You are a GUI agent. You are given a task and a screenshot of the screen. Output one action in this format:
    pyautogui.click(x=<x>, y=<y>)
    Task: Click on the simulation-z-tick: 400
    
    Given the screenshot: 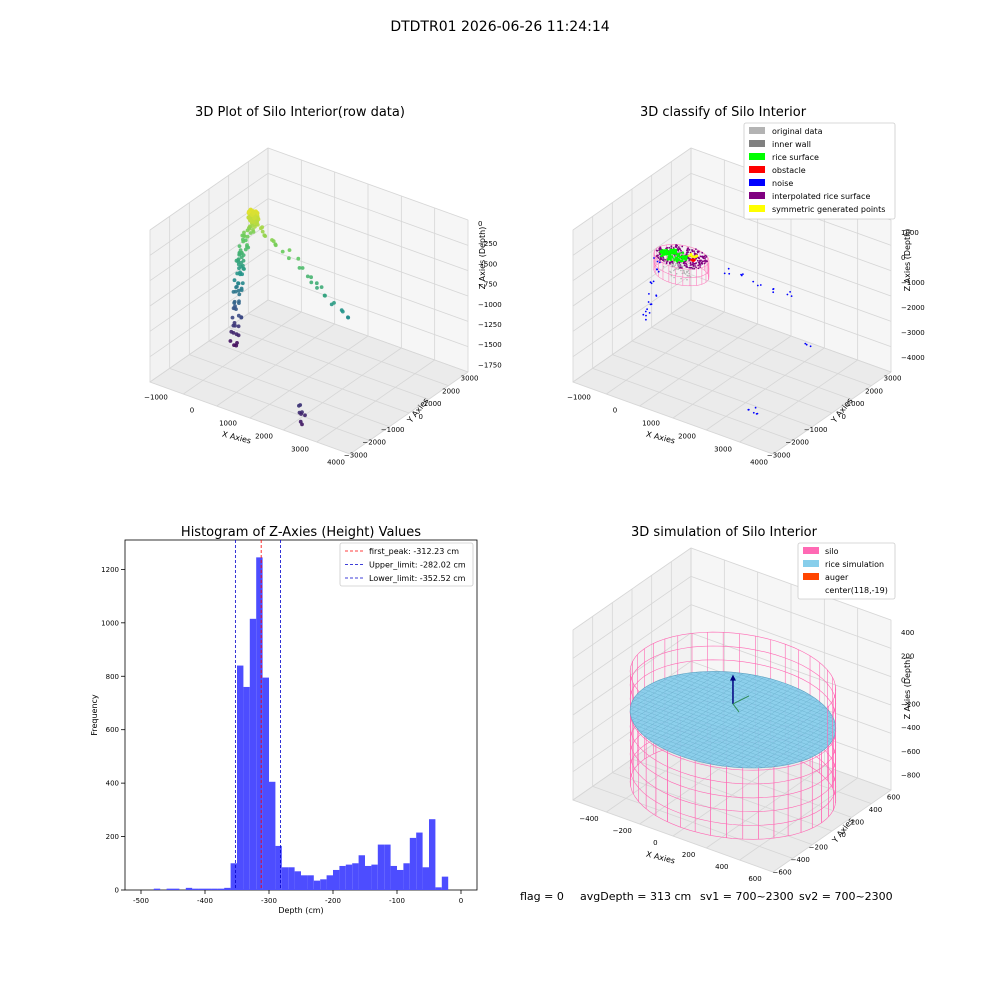 What is the action you would take?
    pyautogui.click(x=907, y=633)
    